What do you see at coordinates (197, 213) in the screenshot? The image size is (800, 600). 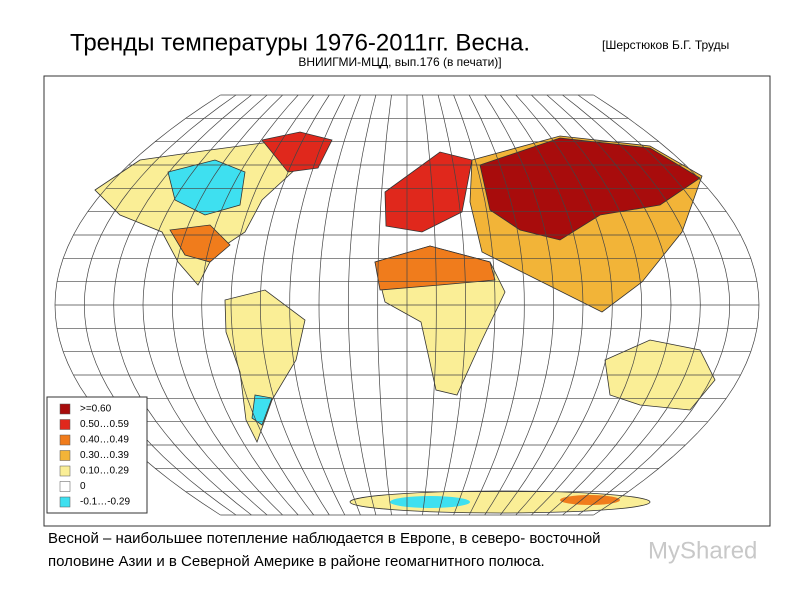 I see `north-america` at bounding box center [197, 213].